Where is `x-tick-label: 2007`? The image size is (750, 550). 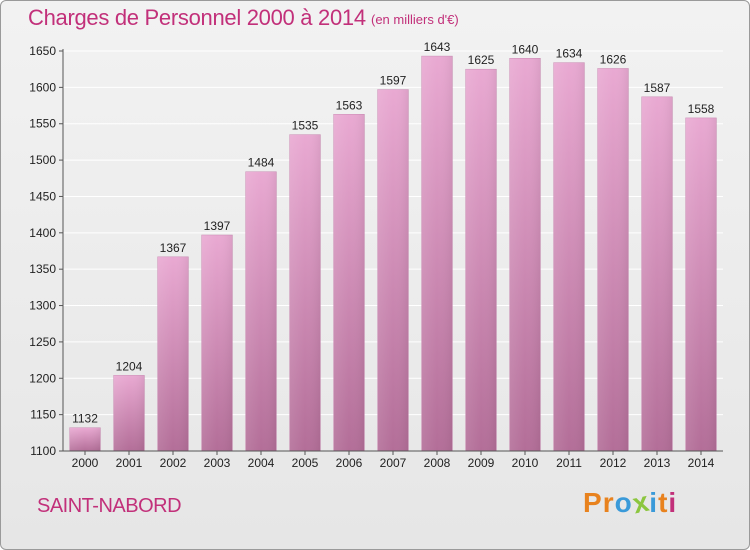 x-tick-label: 2007 is located at coordinates (393, 463).